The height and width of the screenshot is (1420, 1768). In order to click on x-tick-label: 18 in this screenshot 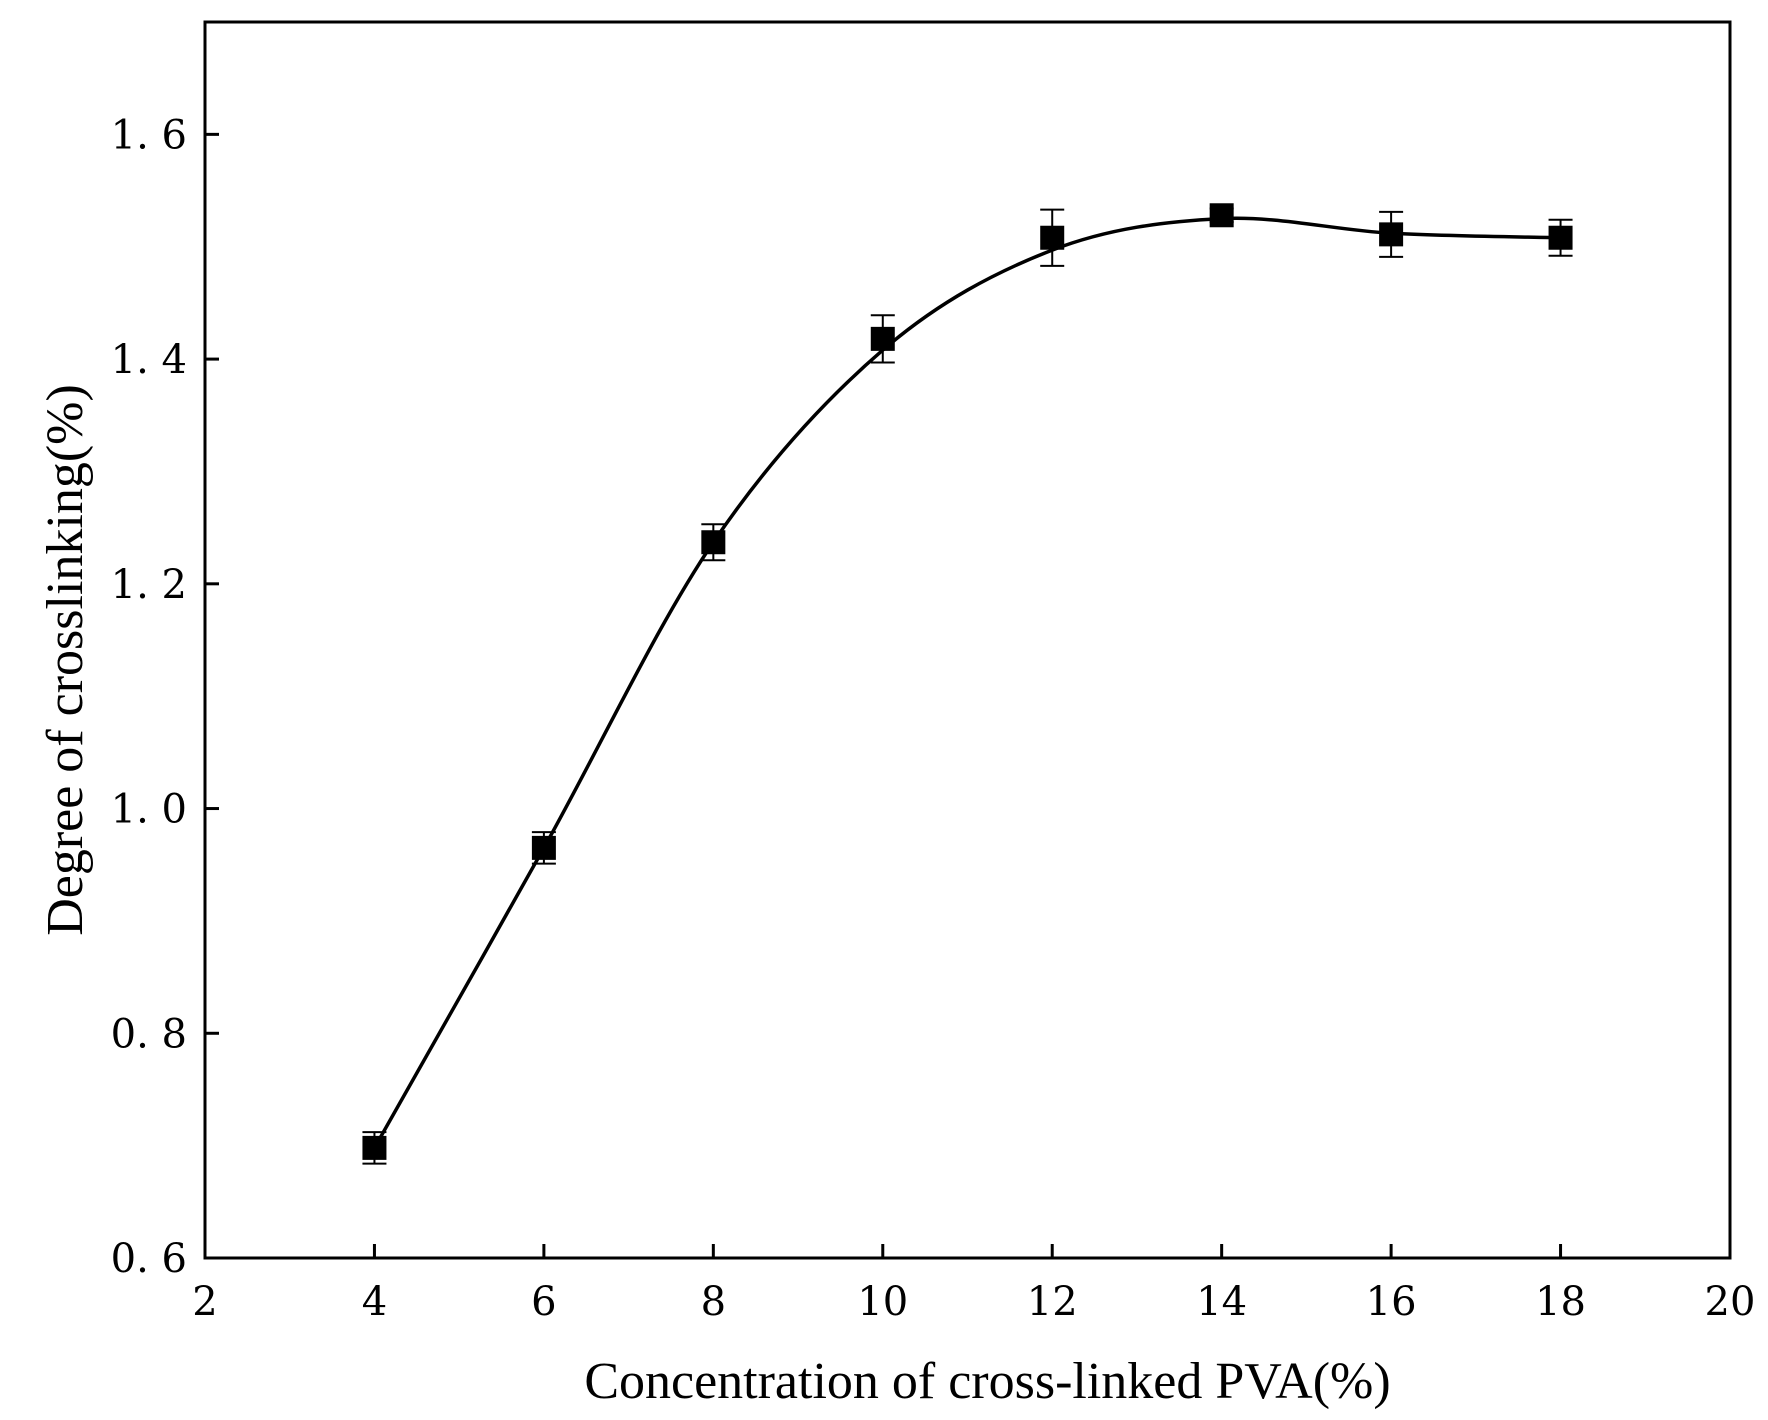, I will do `click(1560, 1302)`.